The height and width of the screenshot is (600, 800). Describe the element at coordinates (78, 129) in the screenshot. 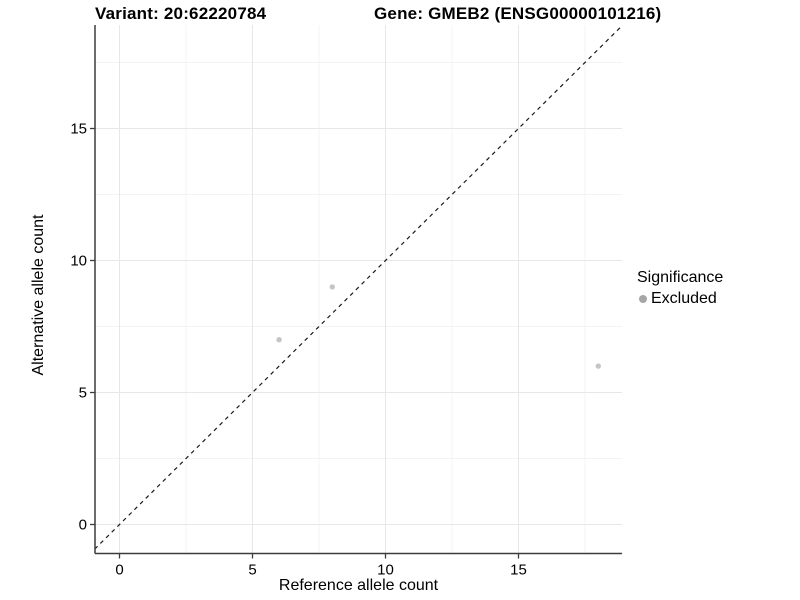

I see `y-tick-label: 15` at that location.